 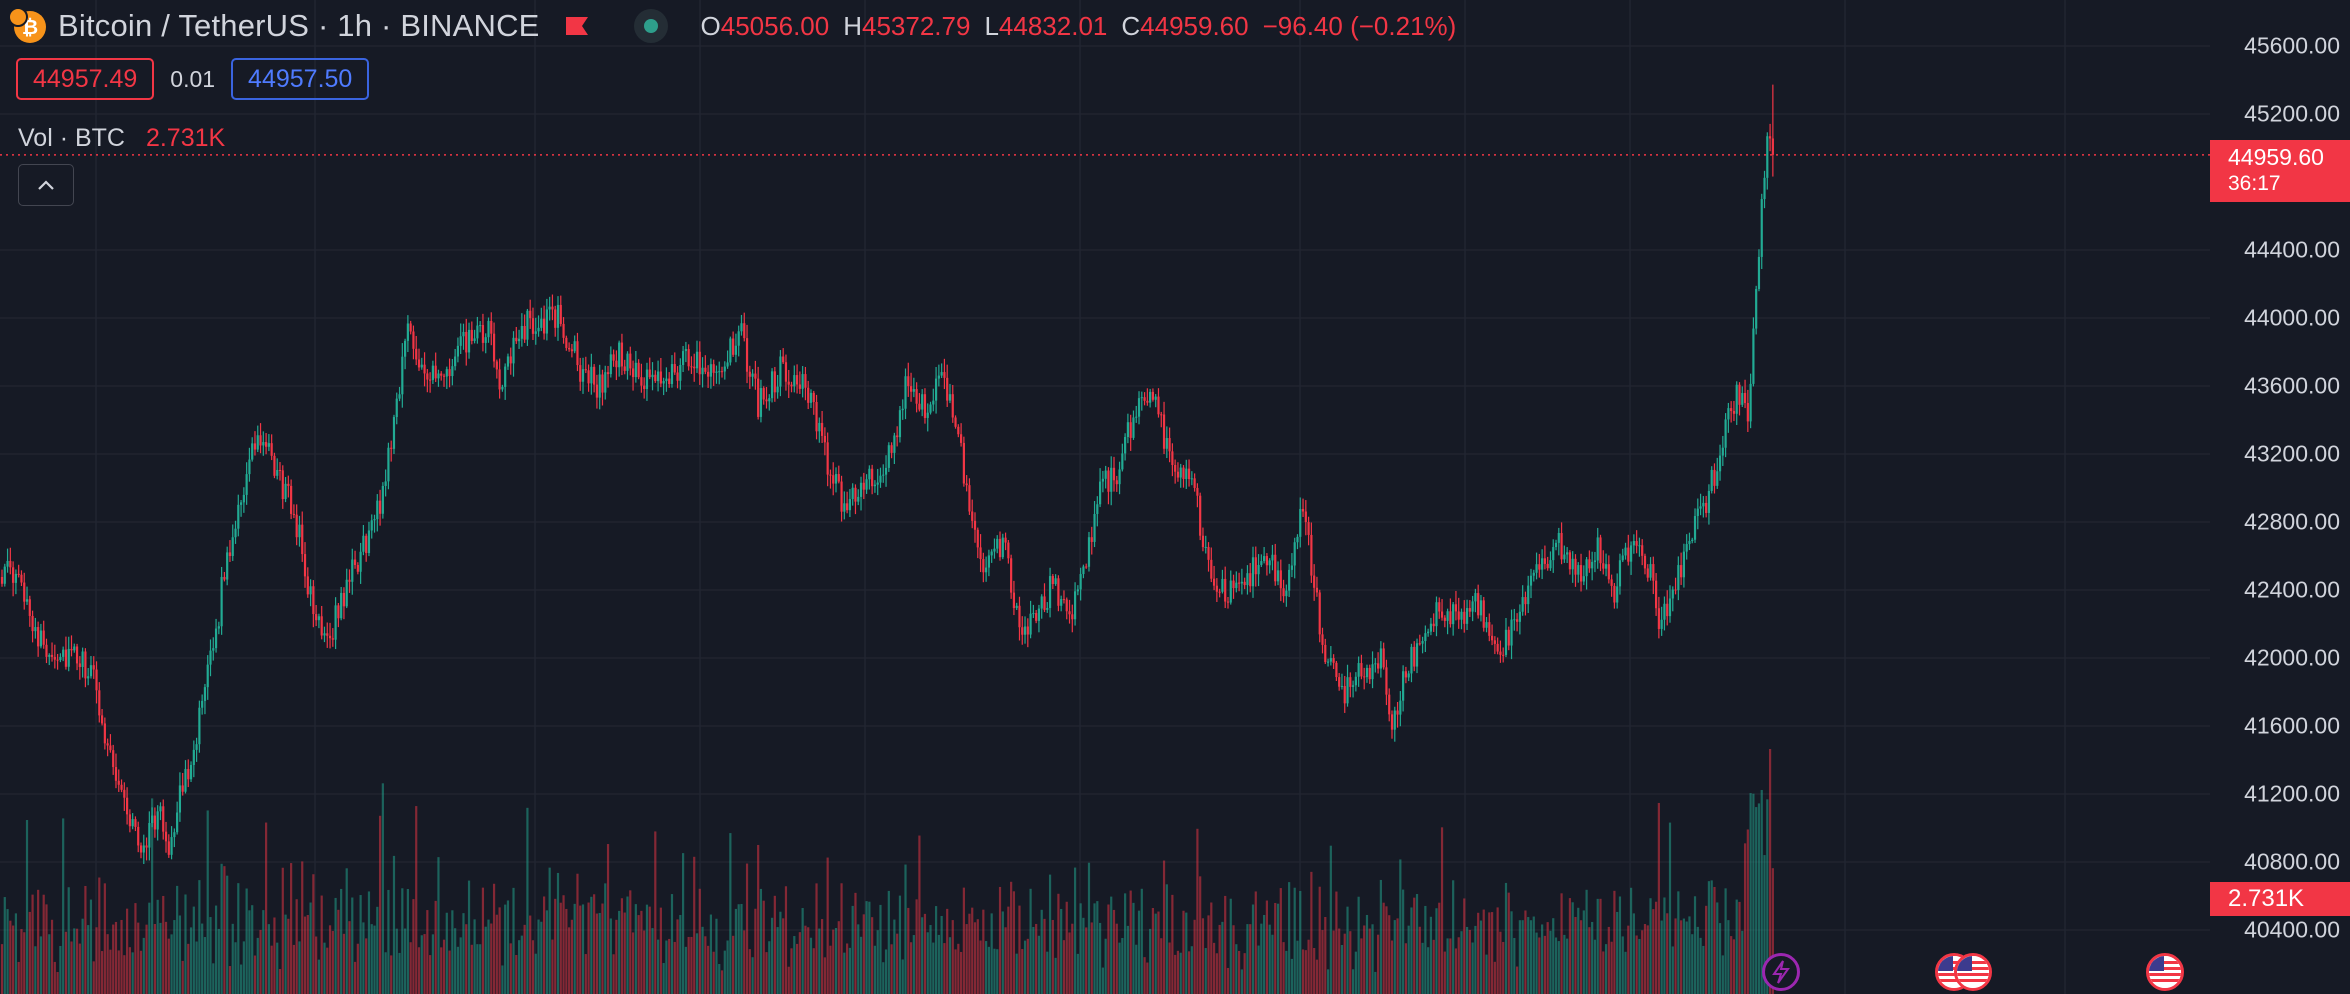 What do you see at coordinates (577, 26) in the screenshot?
I see `flag-icon` at bounding box center [577, 26].